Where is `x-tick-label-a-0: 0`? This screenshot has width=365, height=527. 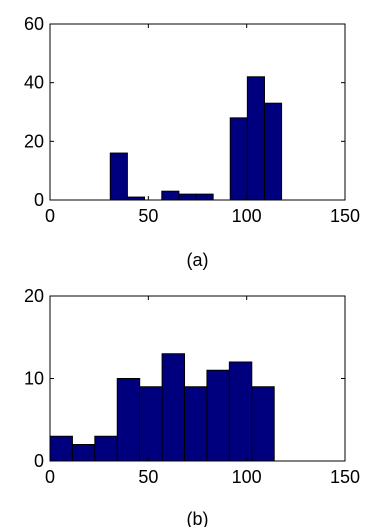 x-tick-label-a-0: 0 is located at coordinates (50, 216).